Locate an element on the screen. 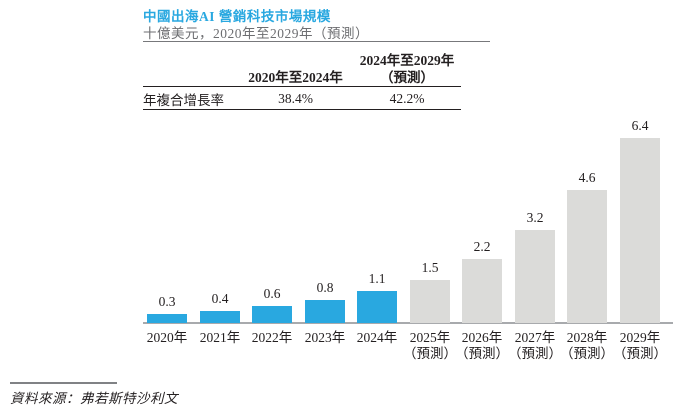 This screenshot has width=673, height=414. bar-2022年 is located at coordinates (272, 314).